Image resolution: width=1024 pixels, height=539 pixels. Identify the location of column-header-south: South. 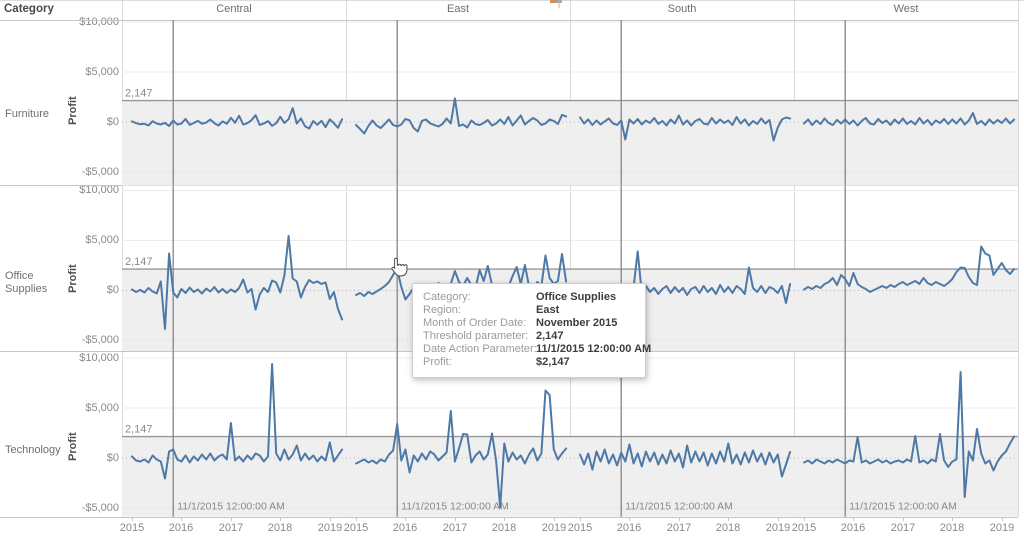
(682, 9).